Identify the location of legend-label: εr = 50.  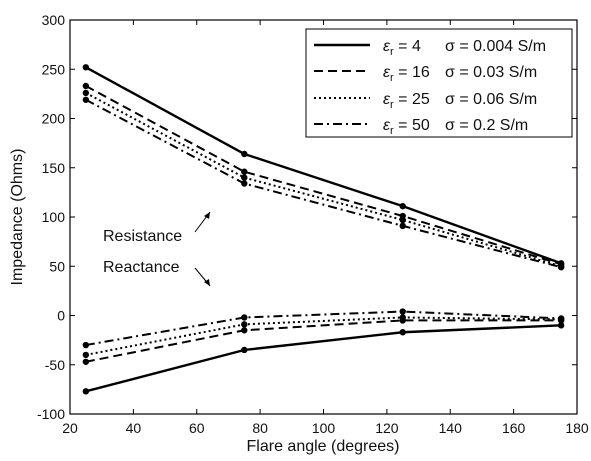
(406, 127).